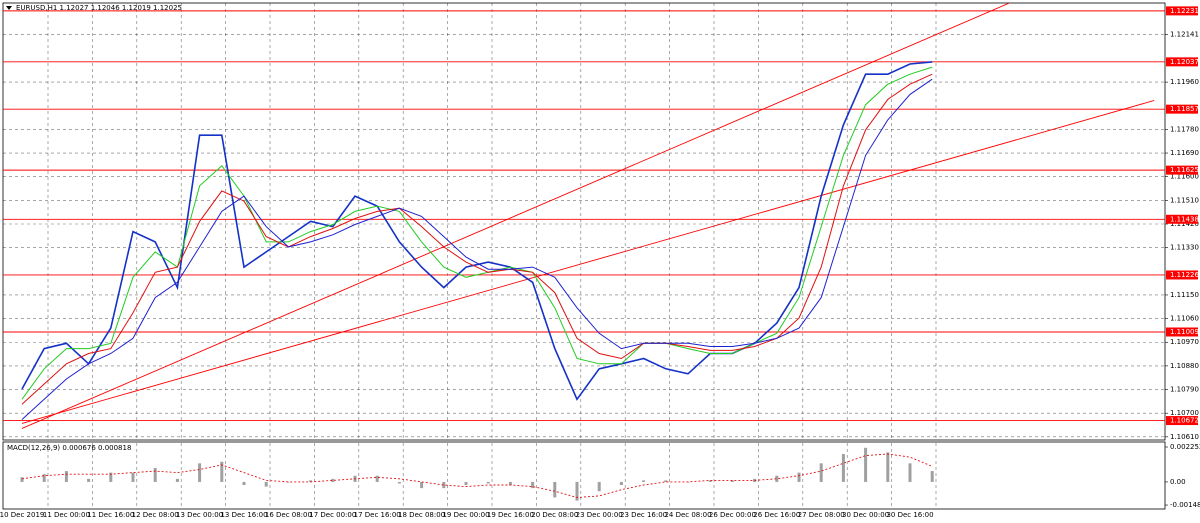 The width and height of the screenshot is (1200, 523). What do you see at coordinates (199, 515) in the screenshot?
I see `x-tick-label: 13 Dec 00:00` at bounding box center [199, 515].